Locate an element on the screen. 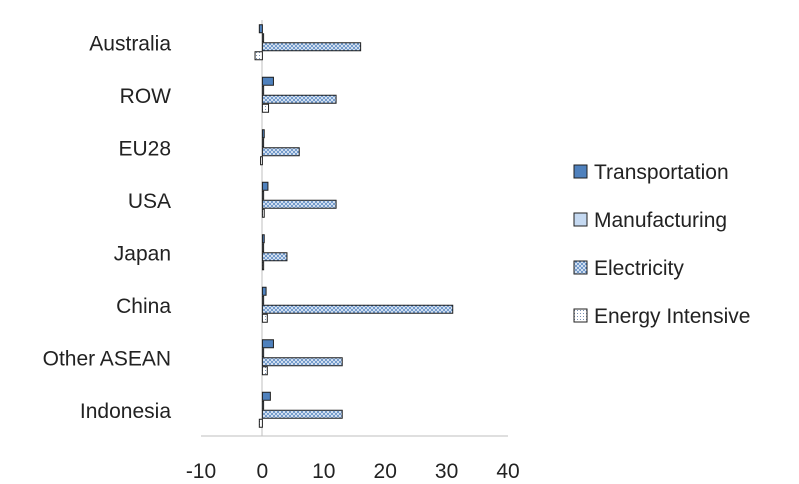 This screenshot has width=799, height=484. category-label-indonesia: Indonesia is located at coordinates (125, 411).